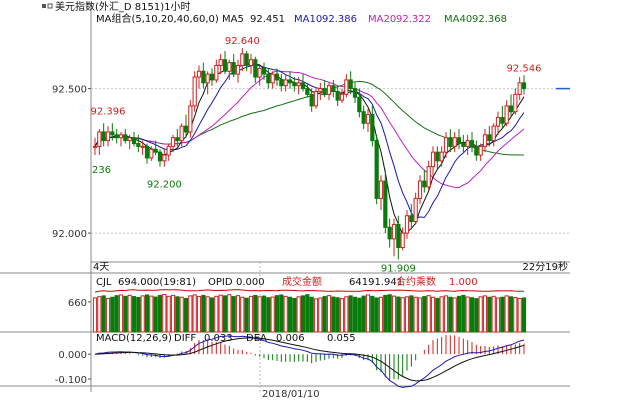 This screenshot has height=400, width=626. What do you see at coordinates (458, 19) in the screenshot?
I see `ma-legend-label: MA40` at bounding box center [458, 19].